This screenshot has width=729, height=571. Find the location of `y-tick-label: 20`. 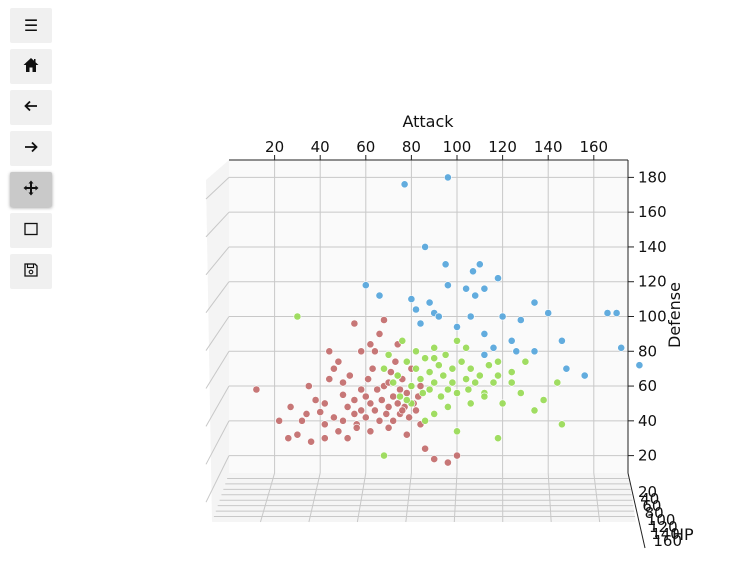

y-tick-label: 20 is located at coordinates (647, 492).